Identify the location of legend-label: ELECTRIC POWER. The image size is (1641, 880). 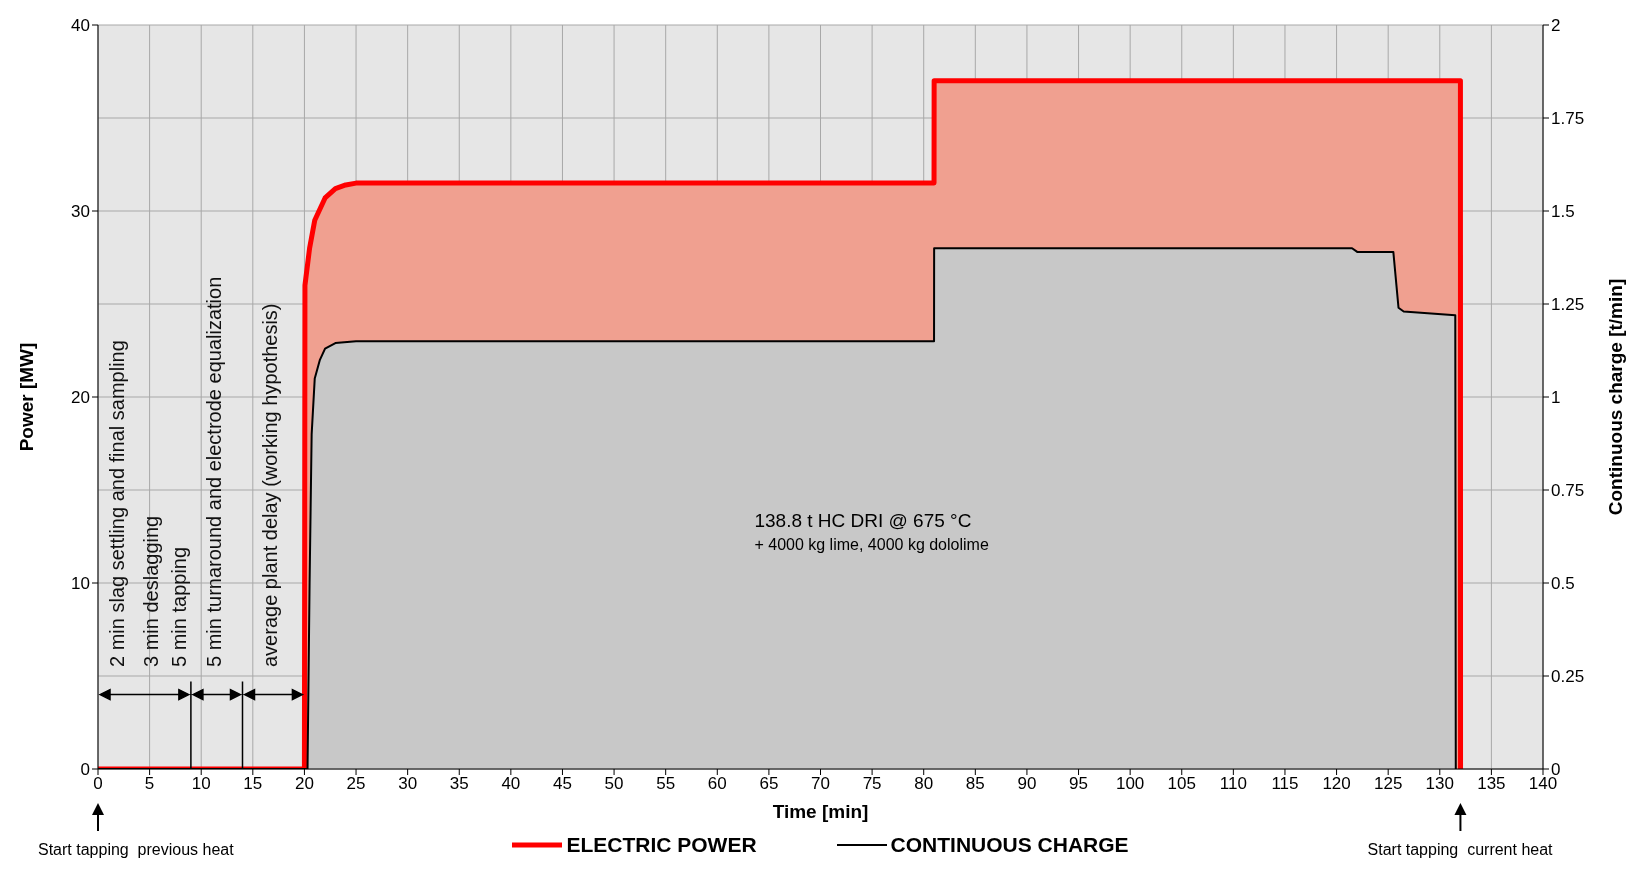
(661, 845).